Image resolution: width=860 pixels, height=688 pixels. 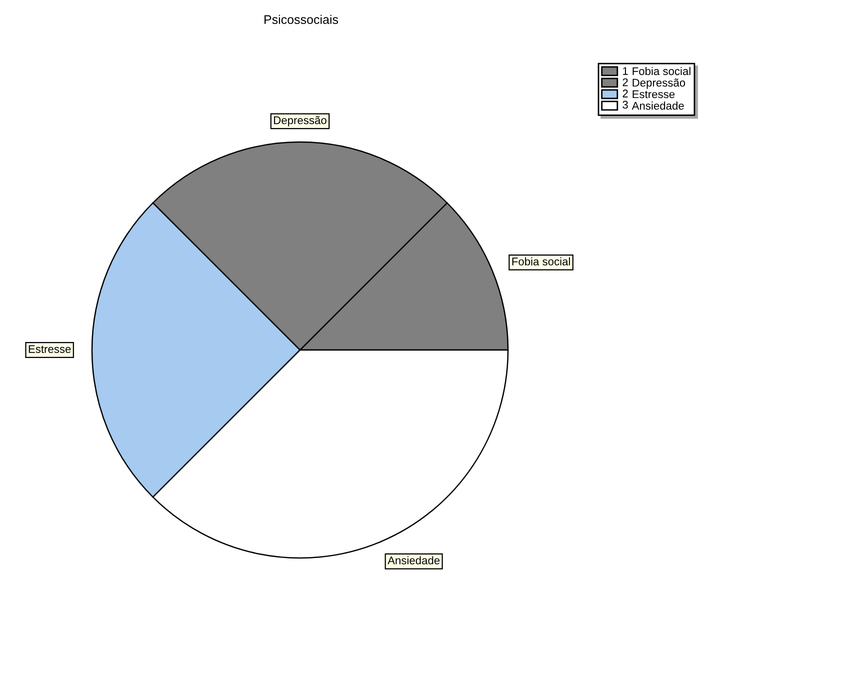 I want to click on legend-label: Ansiedade, so click(x=658, y=106).